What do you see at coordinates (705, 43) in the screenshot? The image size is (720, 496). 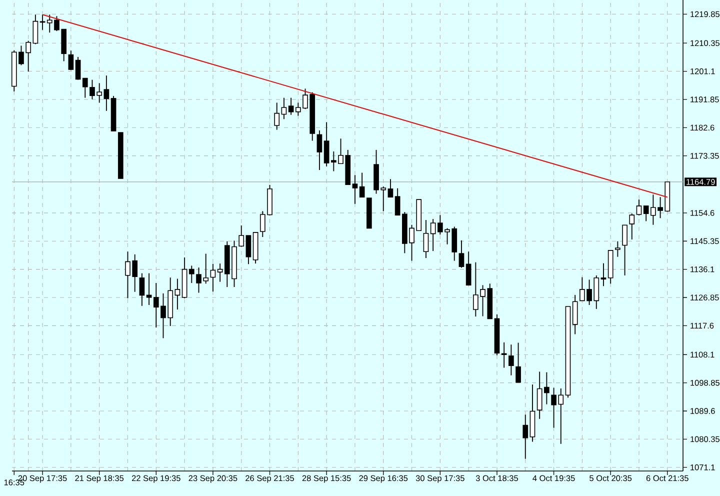 I see `y-tick-label: 1210.35` at bounding box center [705, 43].